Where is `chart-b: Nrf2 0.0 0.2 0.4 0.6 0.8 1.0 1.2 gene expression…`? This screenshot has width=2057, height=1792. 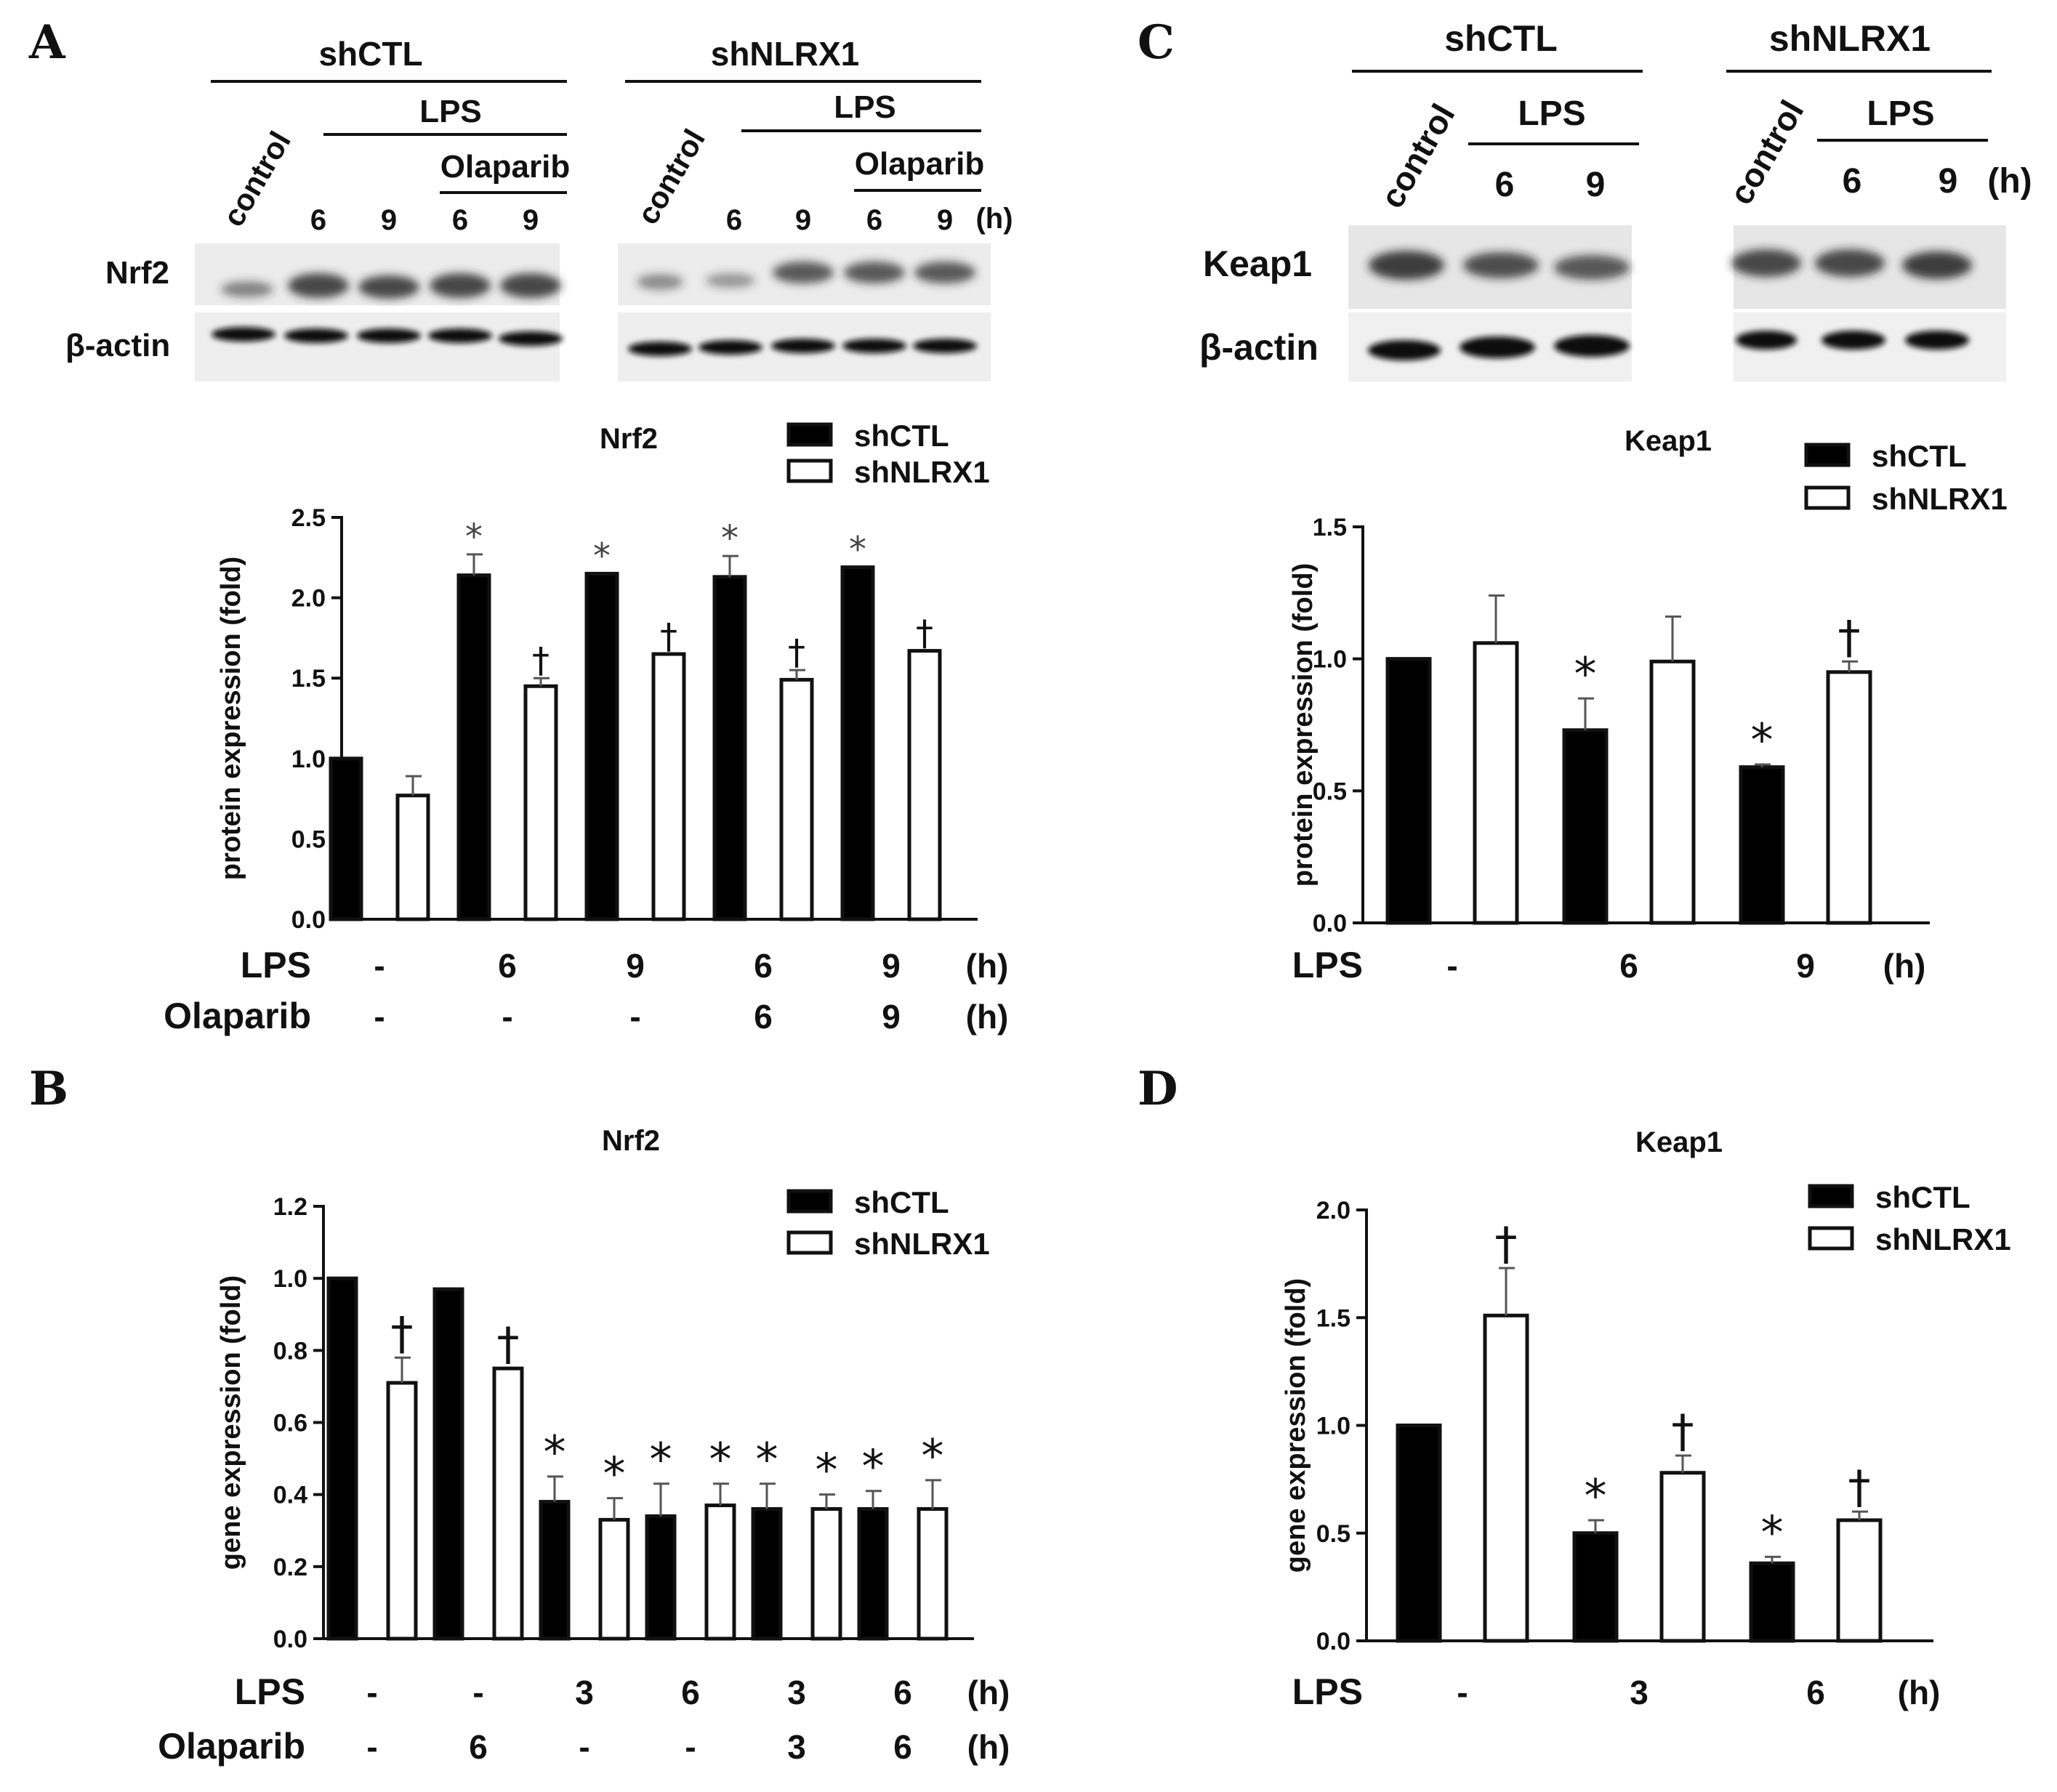 chart-b: Nrf2 0.0 0.2 0.4 0.6 0.8 1.0 1.2 gene expression… is located at coordinates (603, 1389).